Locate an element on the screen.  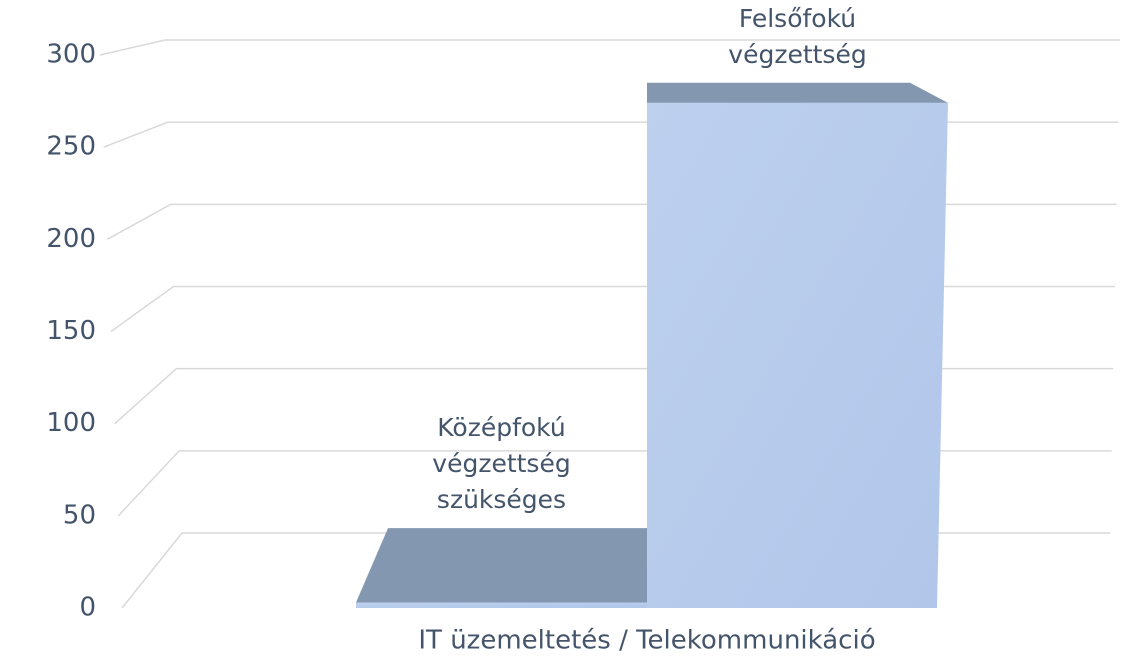
series-label: Középfokú végzettség szükséges is located at coordinates (501, 464).